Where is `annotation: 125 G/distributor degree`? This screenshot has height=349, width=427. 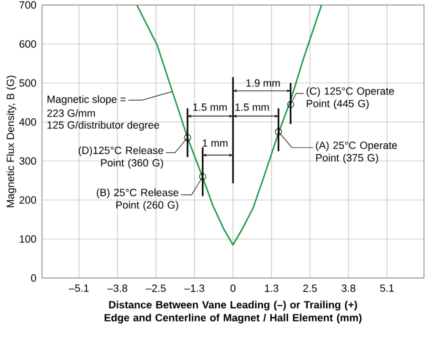 annotation: 125 G/distributor degree is located at coordinates (104, 126).